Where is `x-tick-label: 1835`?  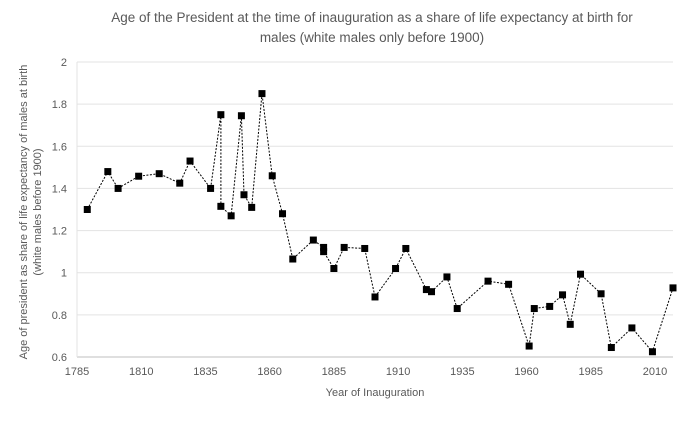
x-tick-label: 1835 is located at coordinates (205, 372).